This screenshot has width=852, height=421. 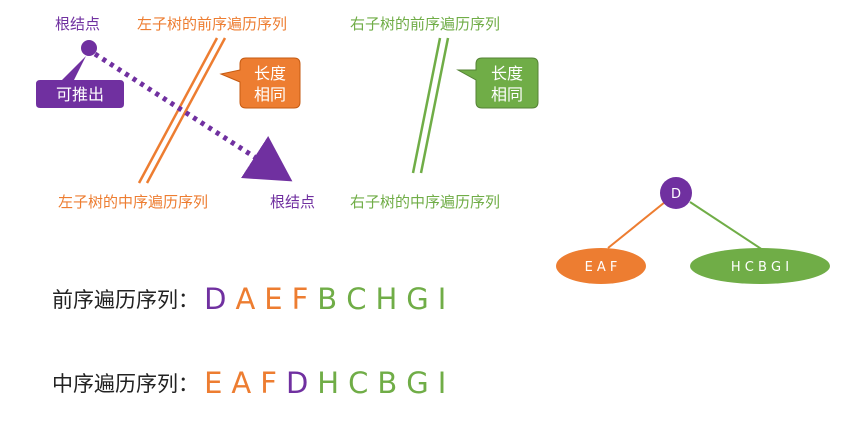 I want to click on preorder-letter: I, so click(x=442, y=299).